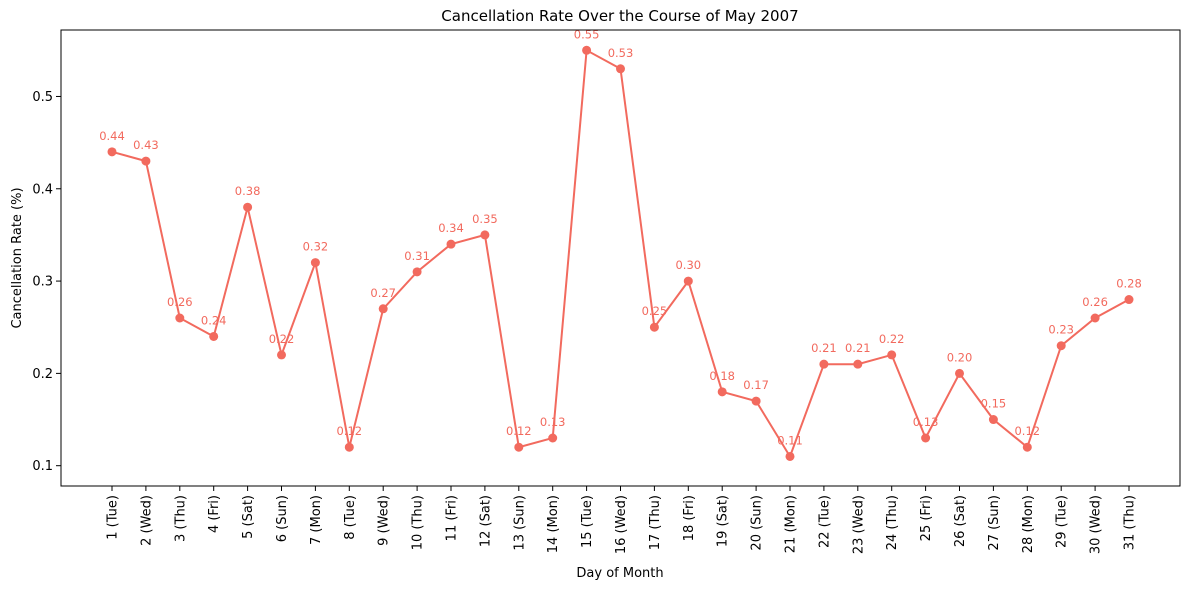 The width and height of the screenshot is (1189, 590). I want to click on data-label: 0.15, so click(994, 404).